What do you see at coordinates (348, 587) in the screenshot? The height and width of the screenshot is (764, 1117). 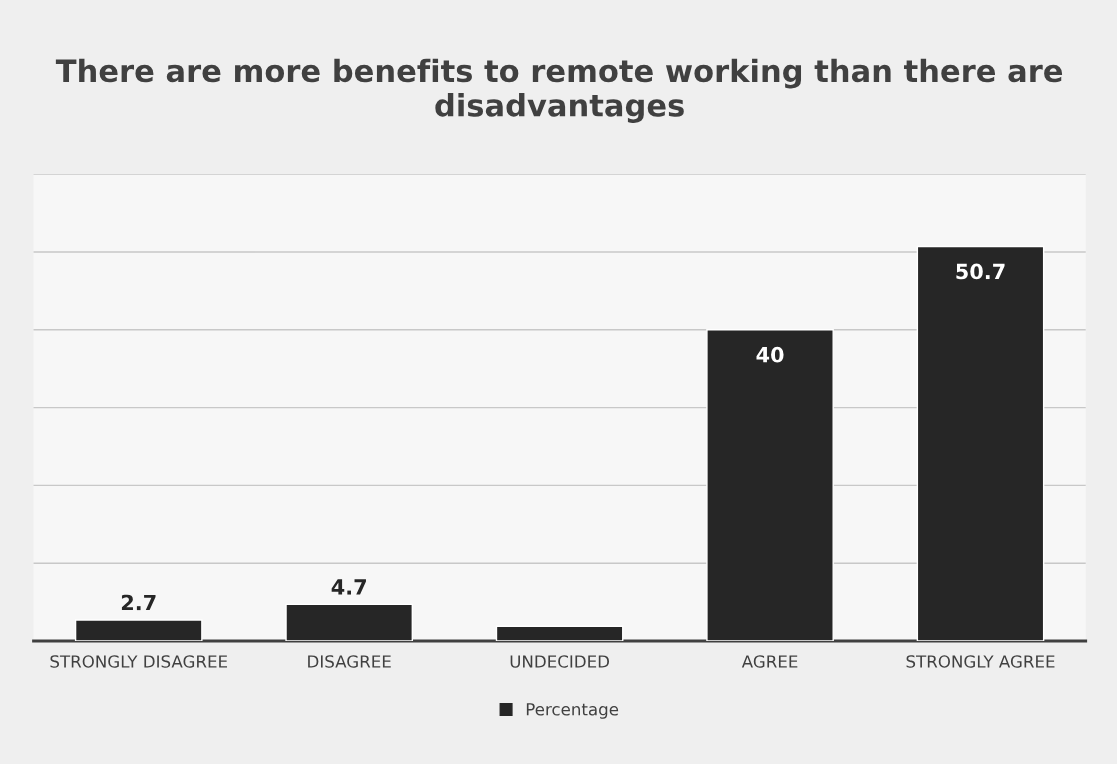 I see `data-label: 4.7` at bounding box center [348, 587].